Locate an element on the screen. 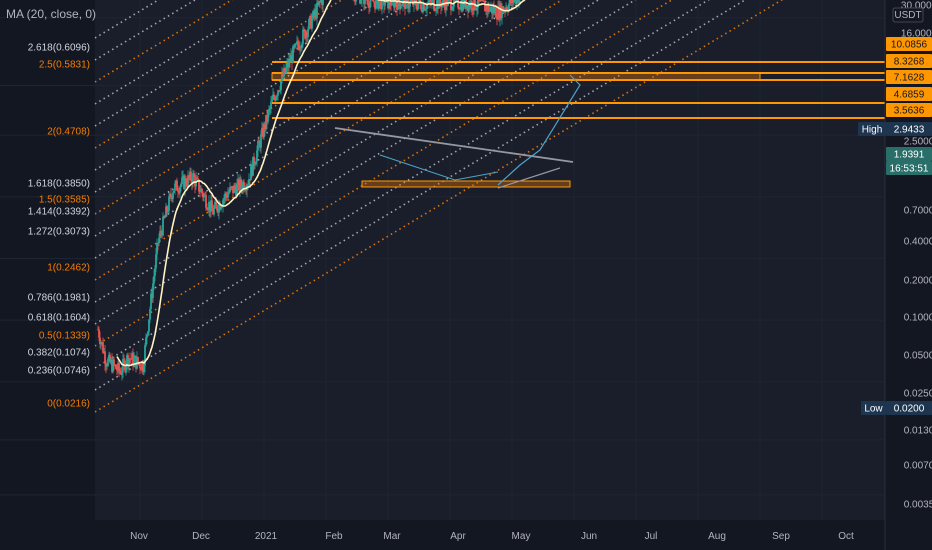 This screenshot has height=550, width=932. price-tick-label: 2.5000 is located at coordinates (918, 142).